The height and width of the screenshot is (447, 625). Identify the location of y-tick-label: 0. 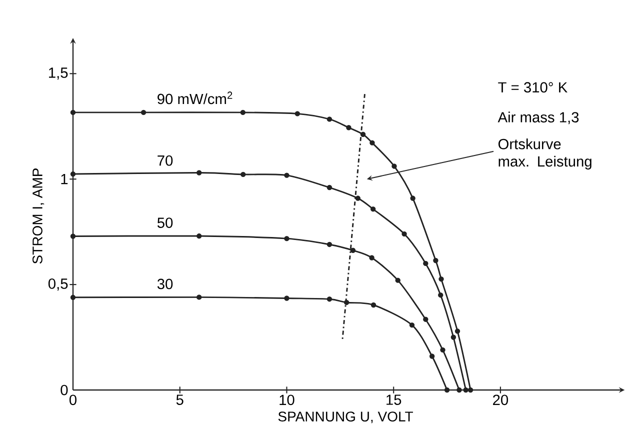
(64, 390).